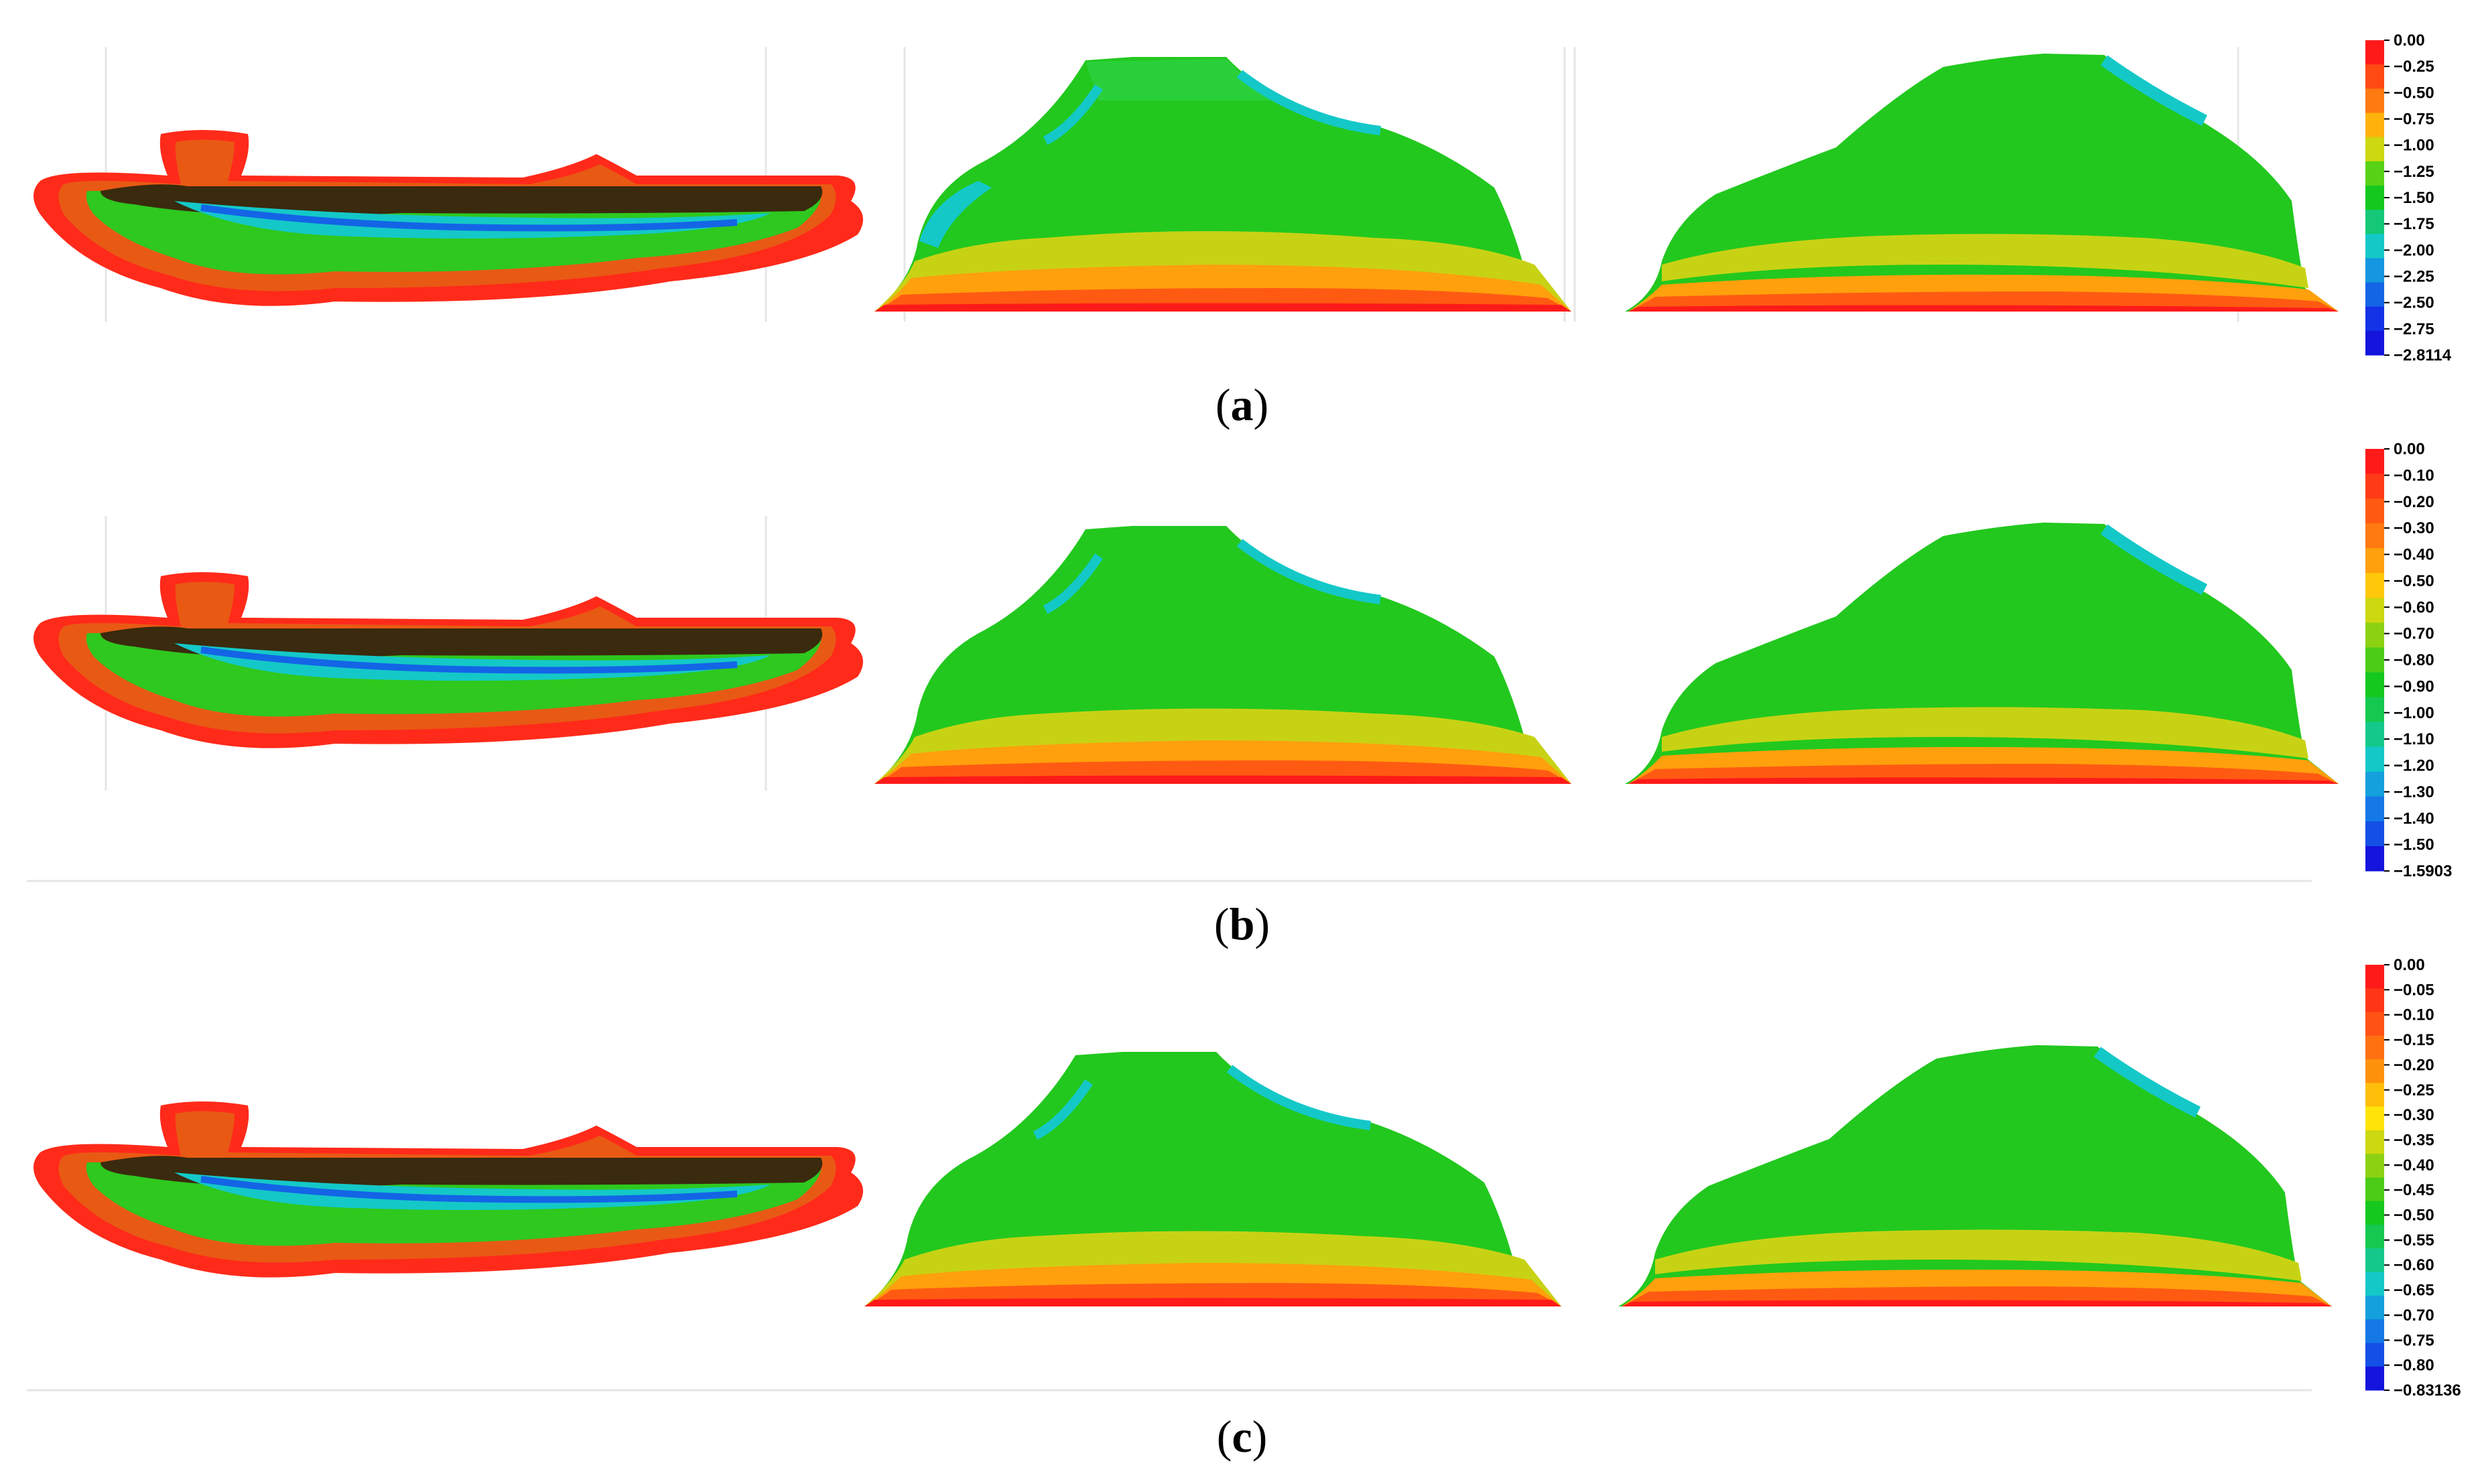  Describe the element at coordinates (1222, 655) in the screenshot. I see `front-view-b` at that location.